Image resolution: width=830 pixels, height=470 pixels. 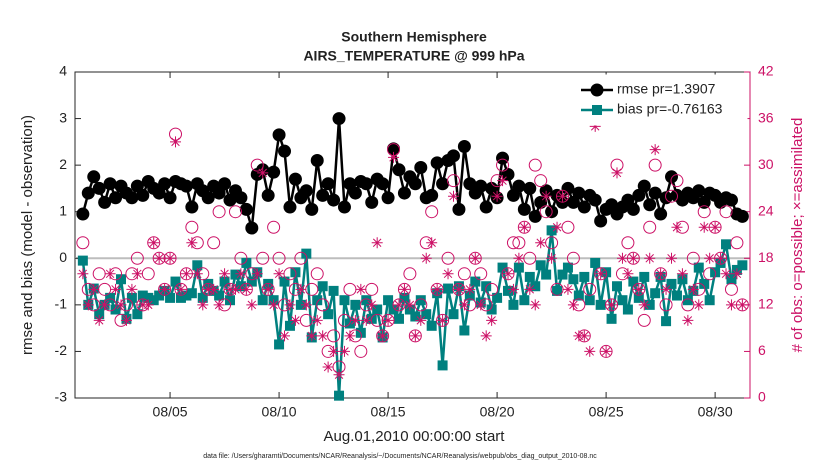 What do you see at coordinates (797, 235) in the screenshot?
I see `y2-axis-label: # of obs: o=possible; ×=assimilated` at bounding box center [797, 235].